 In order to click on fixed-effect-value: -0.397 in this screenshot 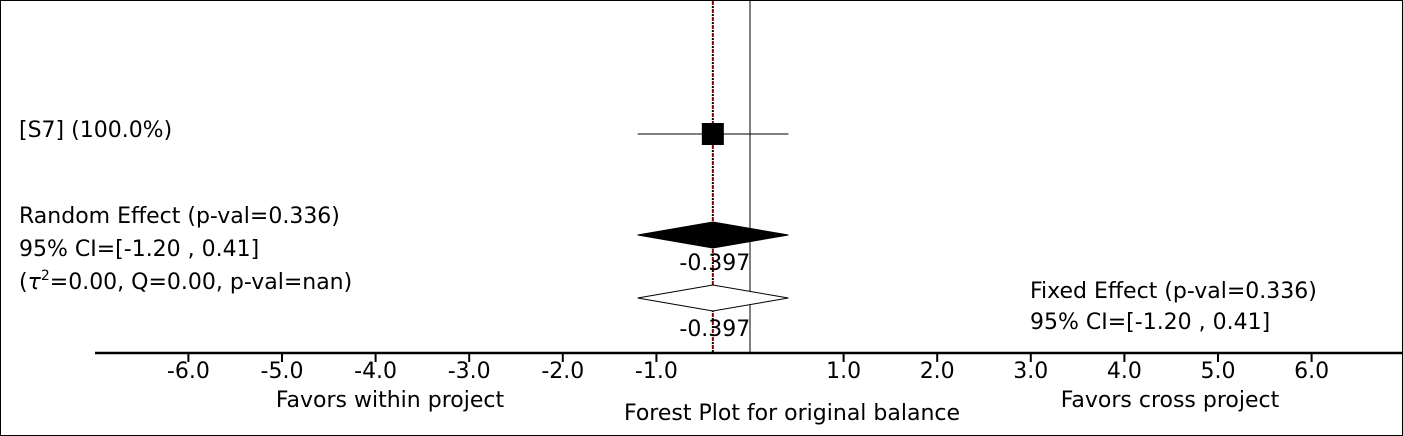, I will do `click(714, 329)`.